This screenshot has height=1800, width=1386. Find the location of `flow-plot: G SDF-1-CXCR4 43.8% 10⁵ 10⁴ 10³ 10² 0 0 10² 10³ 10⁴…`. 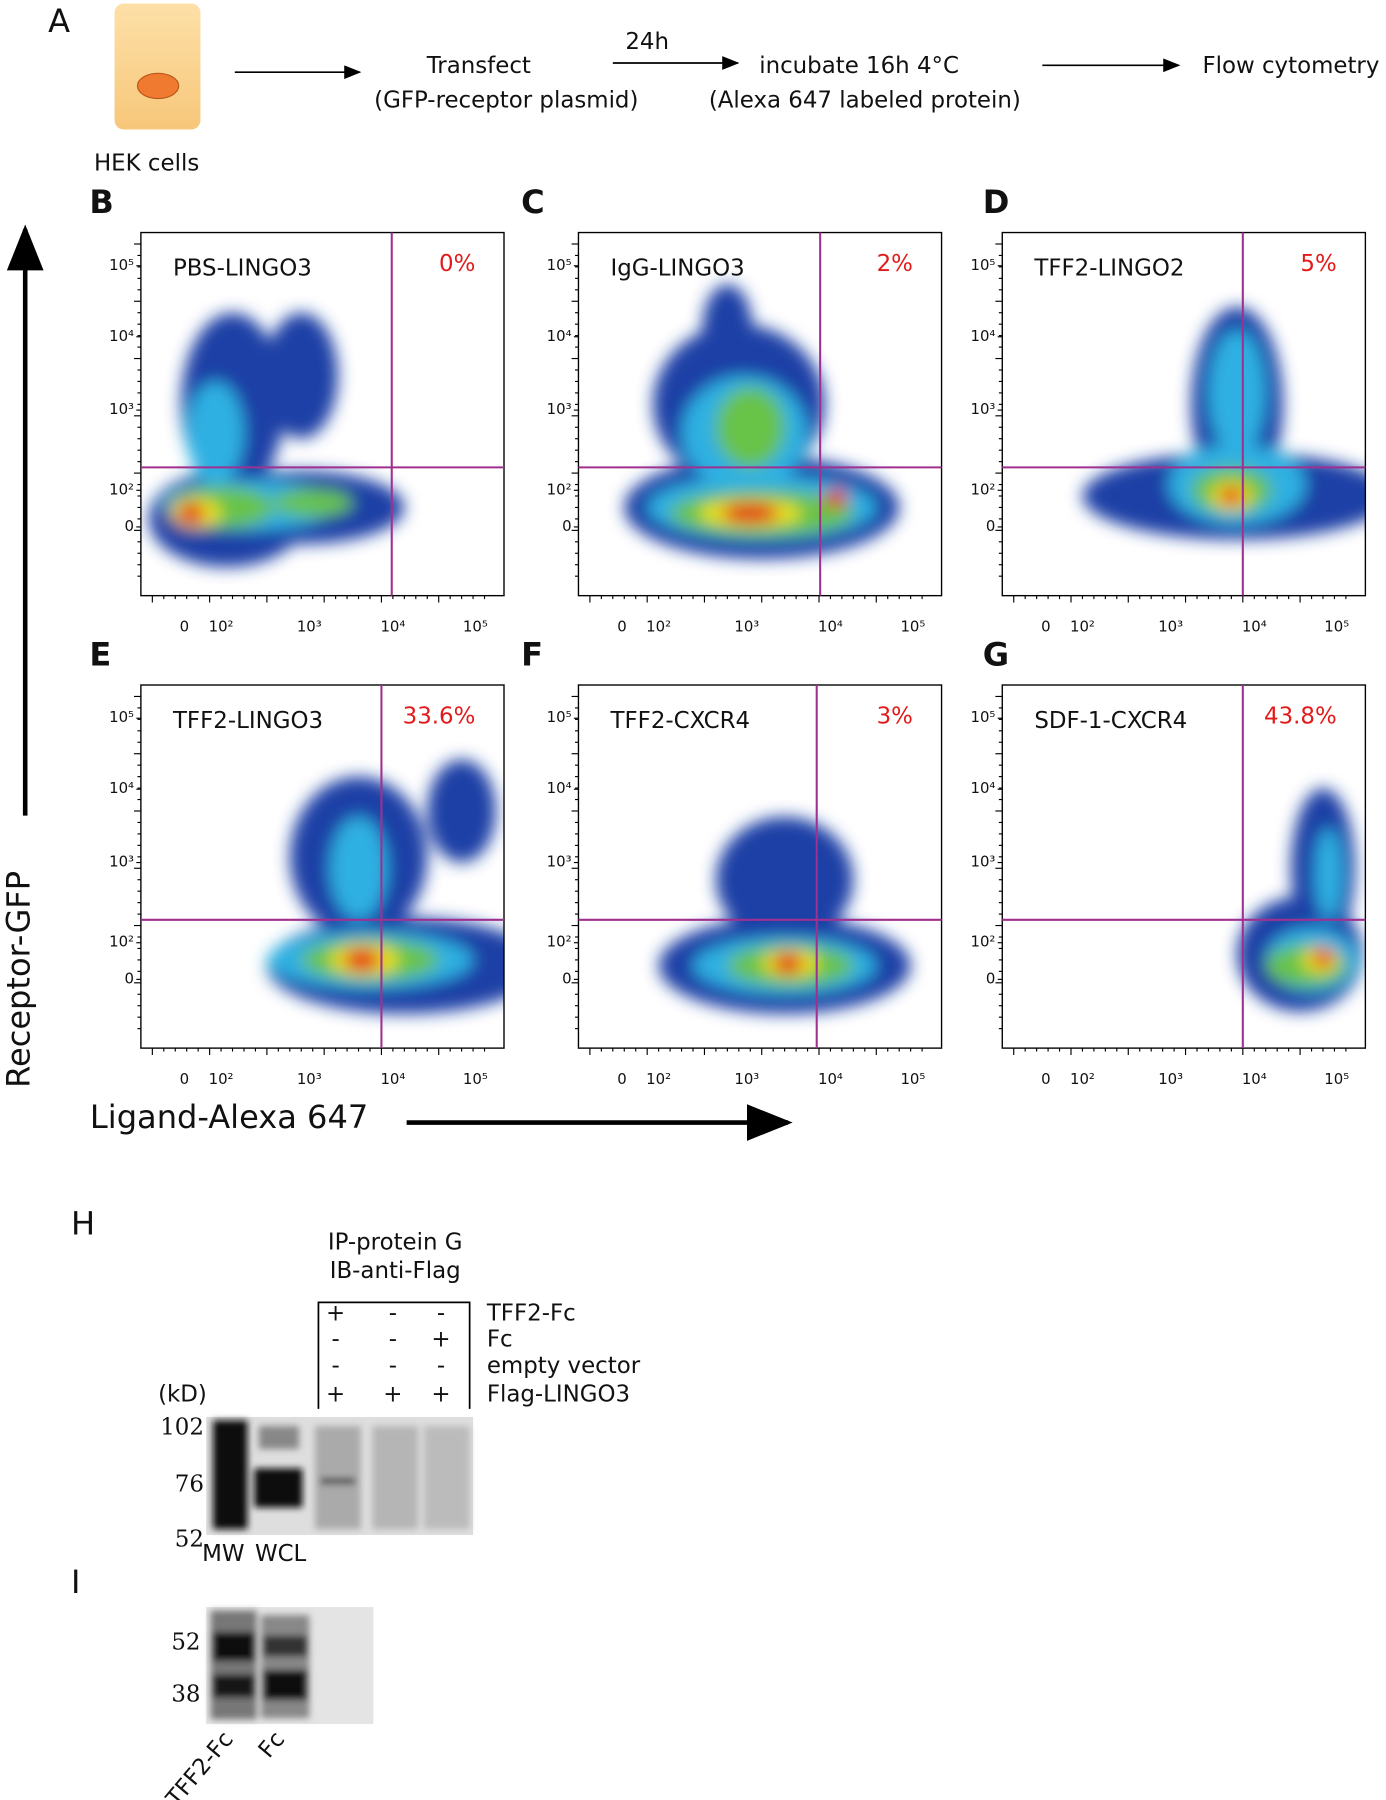

flow-plot: G SDF-1-CXCR4 43.8% 10⁵ 10⁴ 10³ 10² 0 0 10² 10³ 10⁴… is located at coordinates (1168, 861).